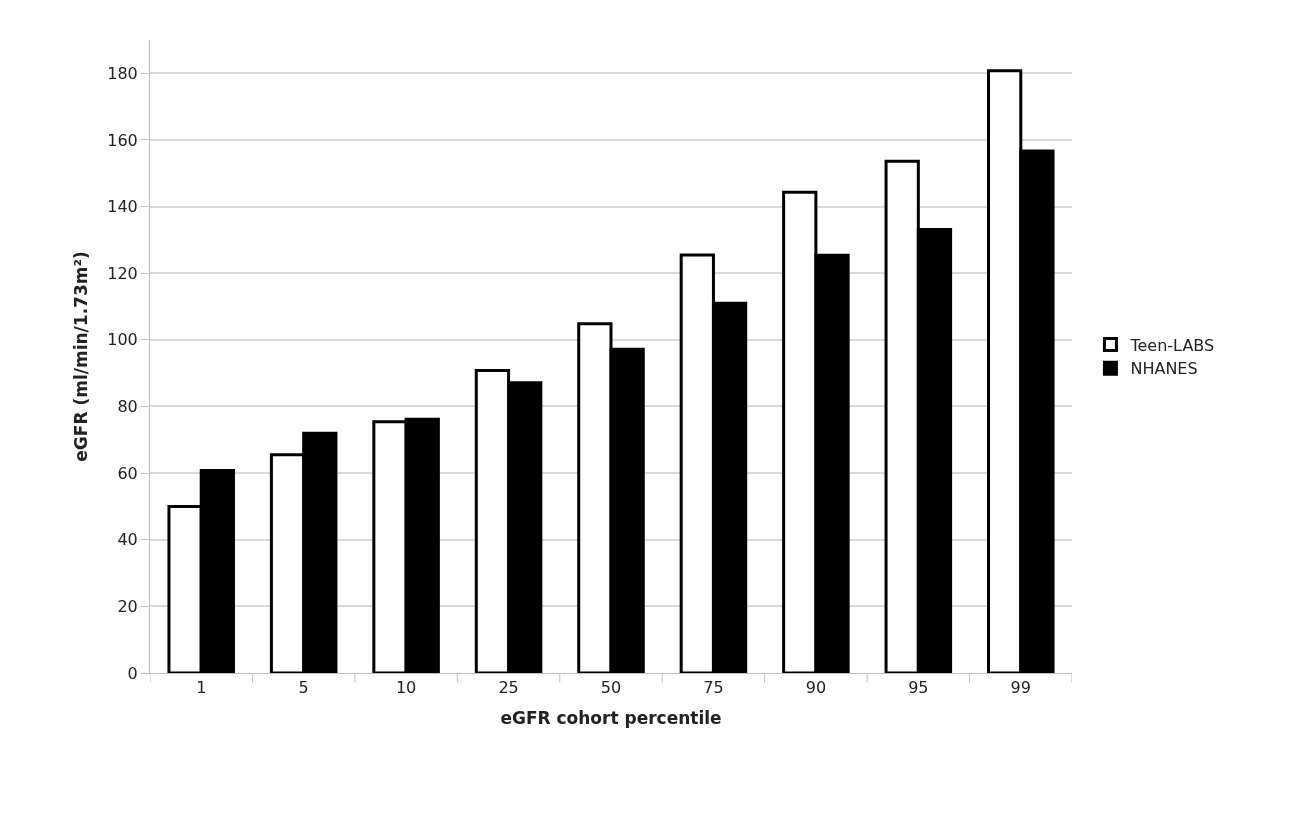 This screenshot has height=823, width=1302. Describe the element at coordinates (122, 273) in the screenshot. I see `y-tick-label: 120` at that location.